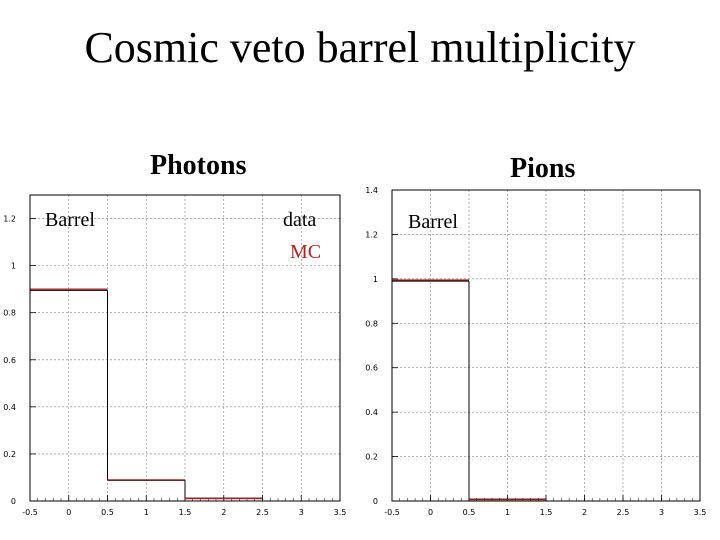 The height and width of the screenshot is (540, 720). What do you see at coordinates (301, 512) in the screenshot?
I see `photons-xtick-label: 3` at bounding box center [301, 512].